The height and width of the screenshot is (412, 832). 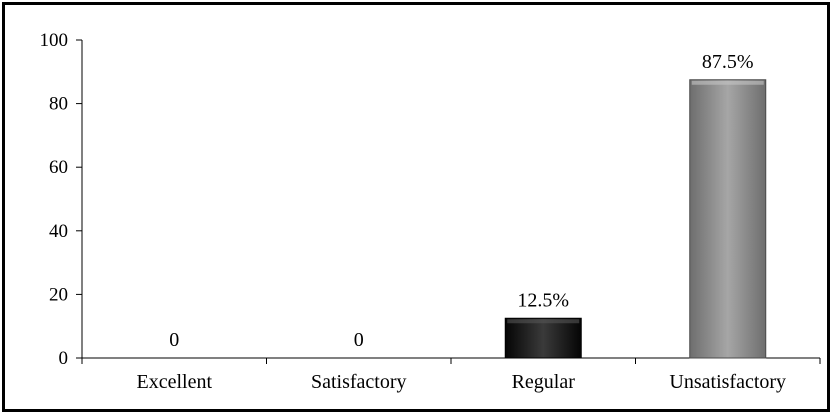 What do you see at coordinates (543, 338) in the screenshot?
I see `bar-regular` at bounding box center [543, 338].